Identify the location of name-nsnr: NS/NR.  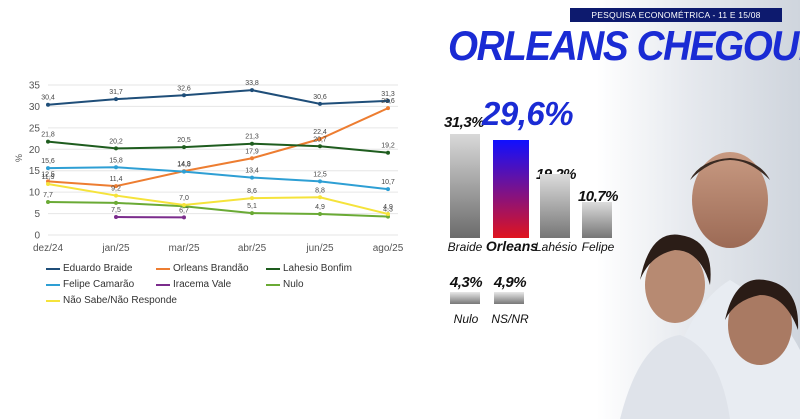
(510, 319).